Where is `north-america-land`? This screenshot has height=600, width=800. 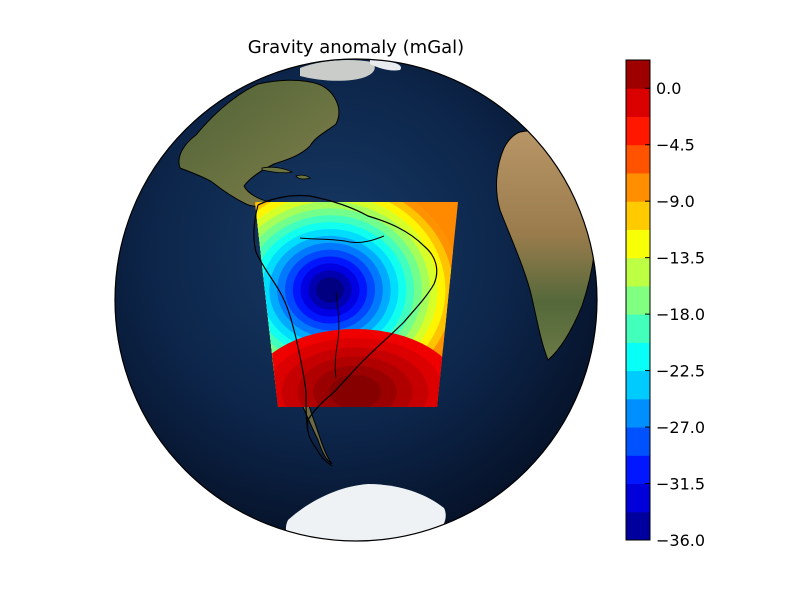 north-america-land is located at coordinates (259, 143).